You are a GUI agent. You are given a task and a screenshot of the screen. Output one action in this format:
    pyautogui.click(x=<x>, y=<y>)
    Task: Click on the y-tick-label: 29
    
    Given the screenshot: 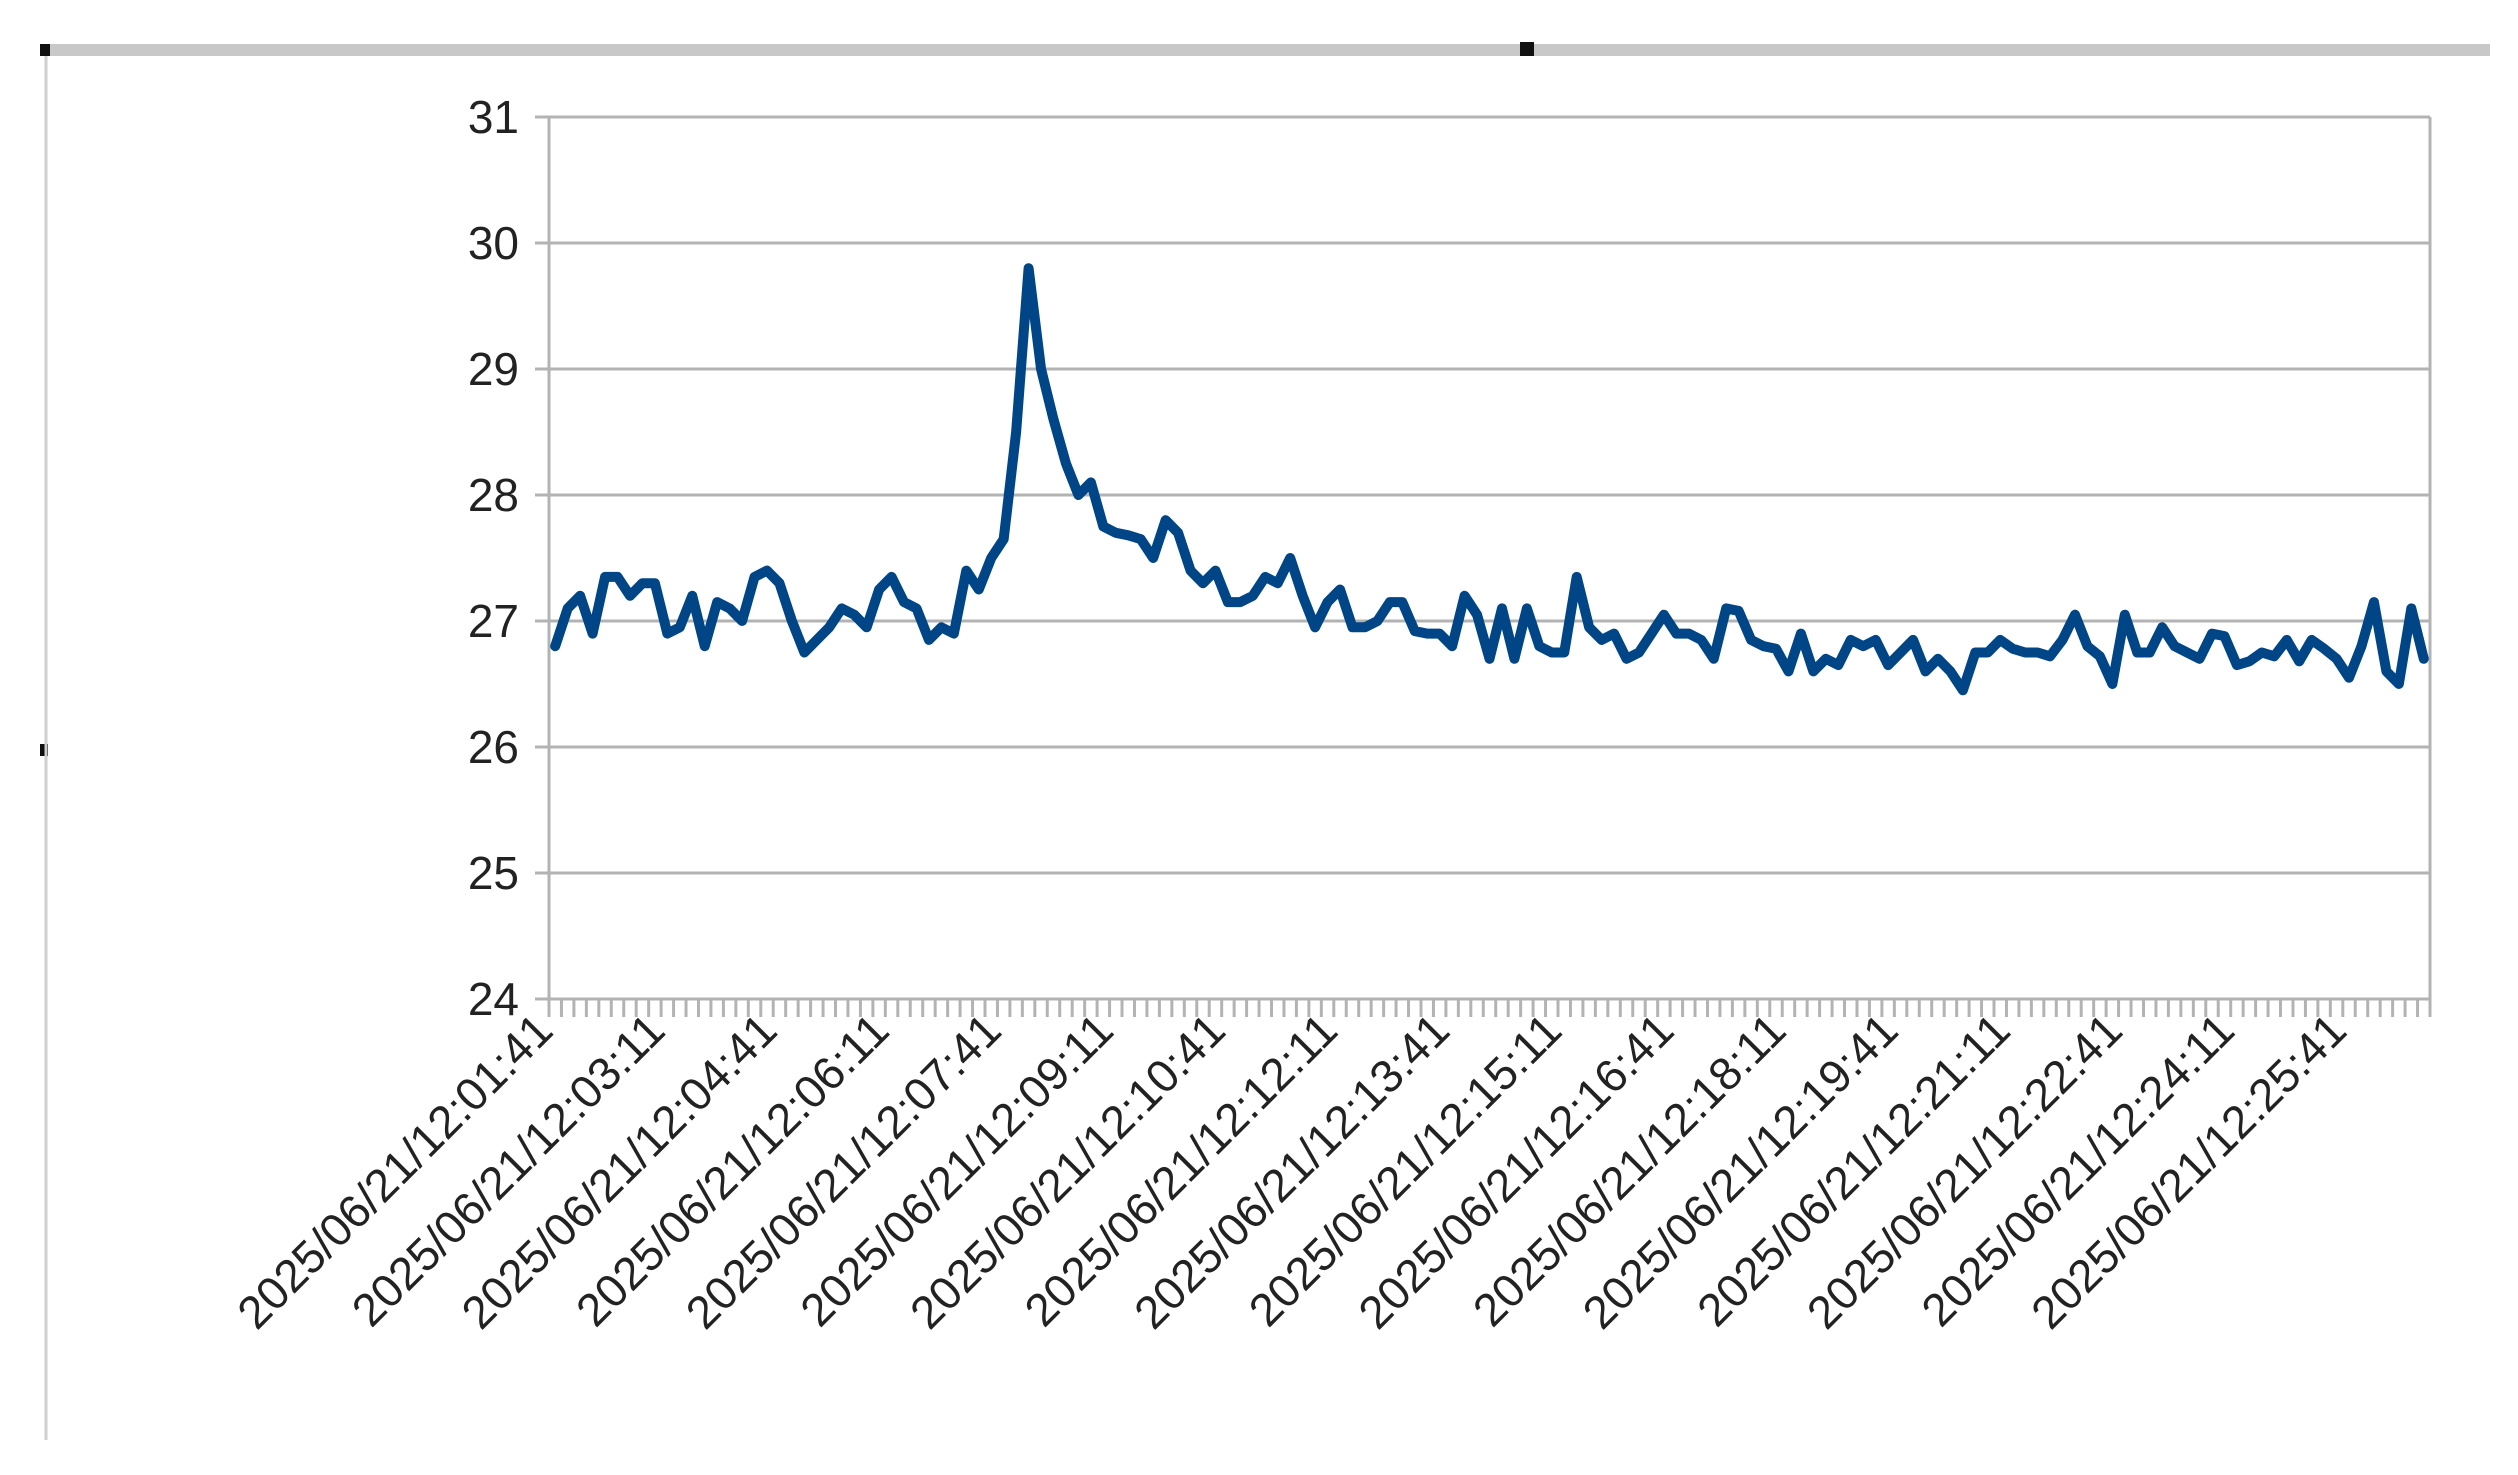 What is the action you would take?
    pyautogui.click(x=493, y=369)
    